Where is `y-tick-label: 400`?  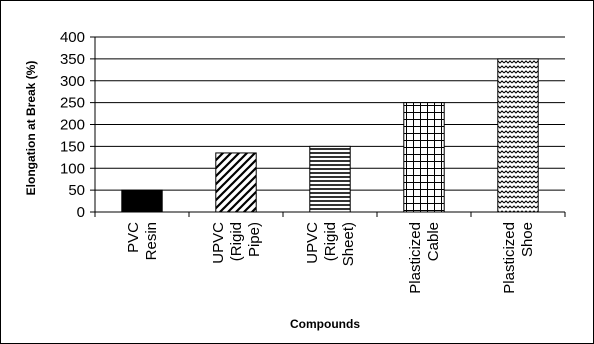
y-tick-label: 400 is located at coordinates (72, 37).